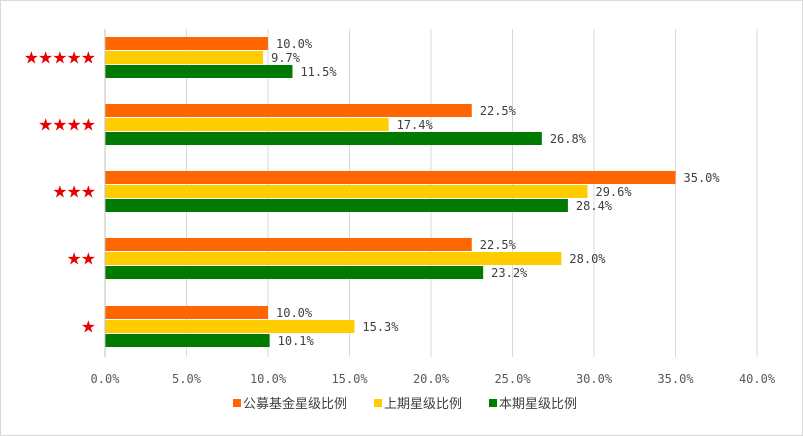 The width and height of the screenshot is (803, 436). I want to click on data-label: 10.1%, so click(296, 341).